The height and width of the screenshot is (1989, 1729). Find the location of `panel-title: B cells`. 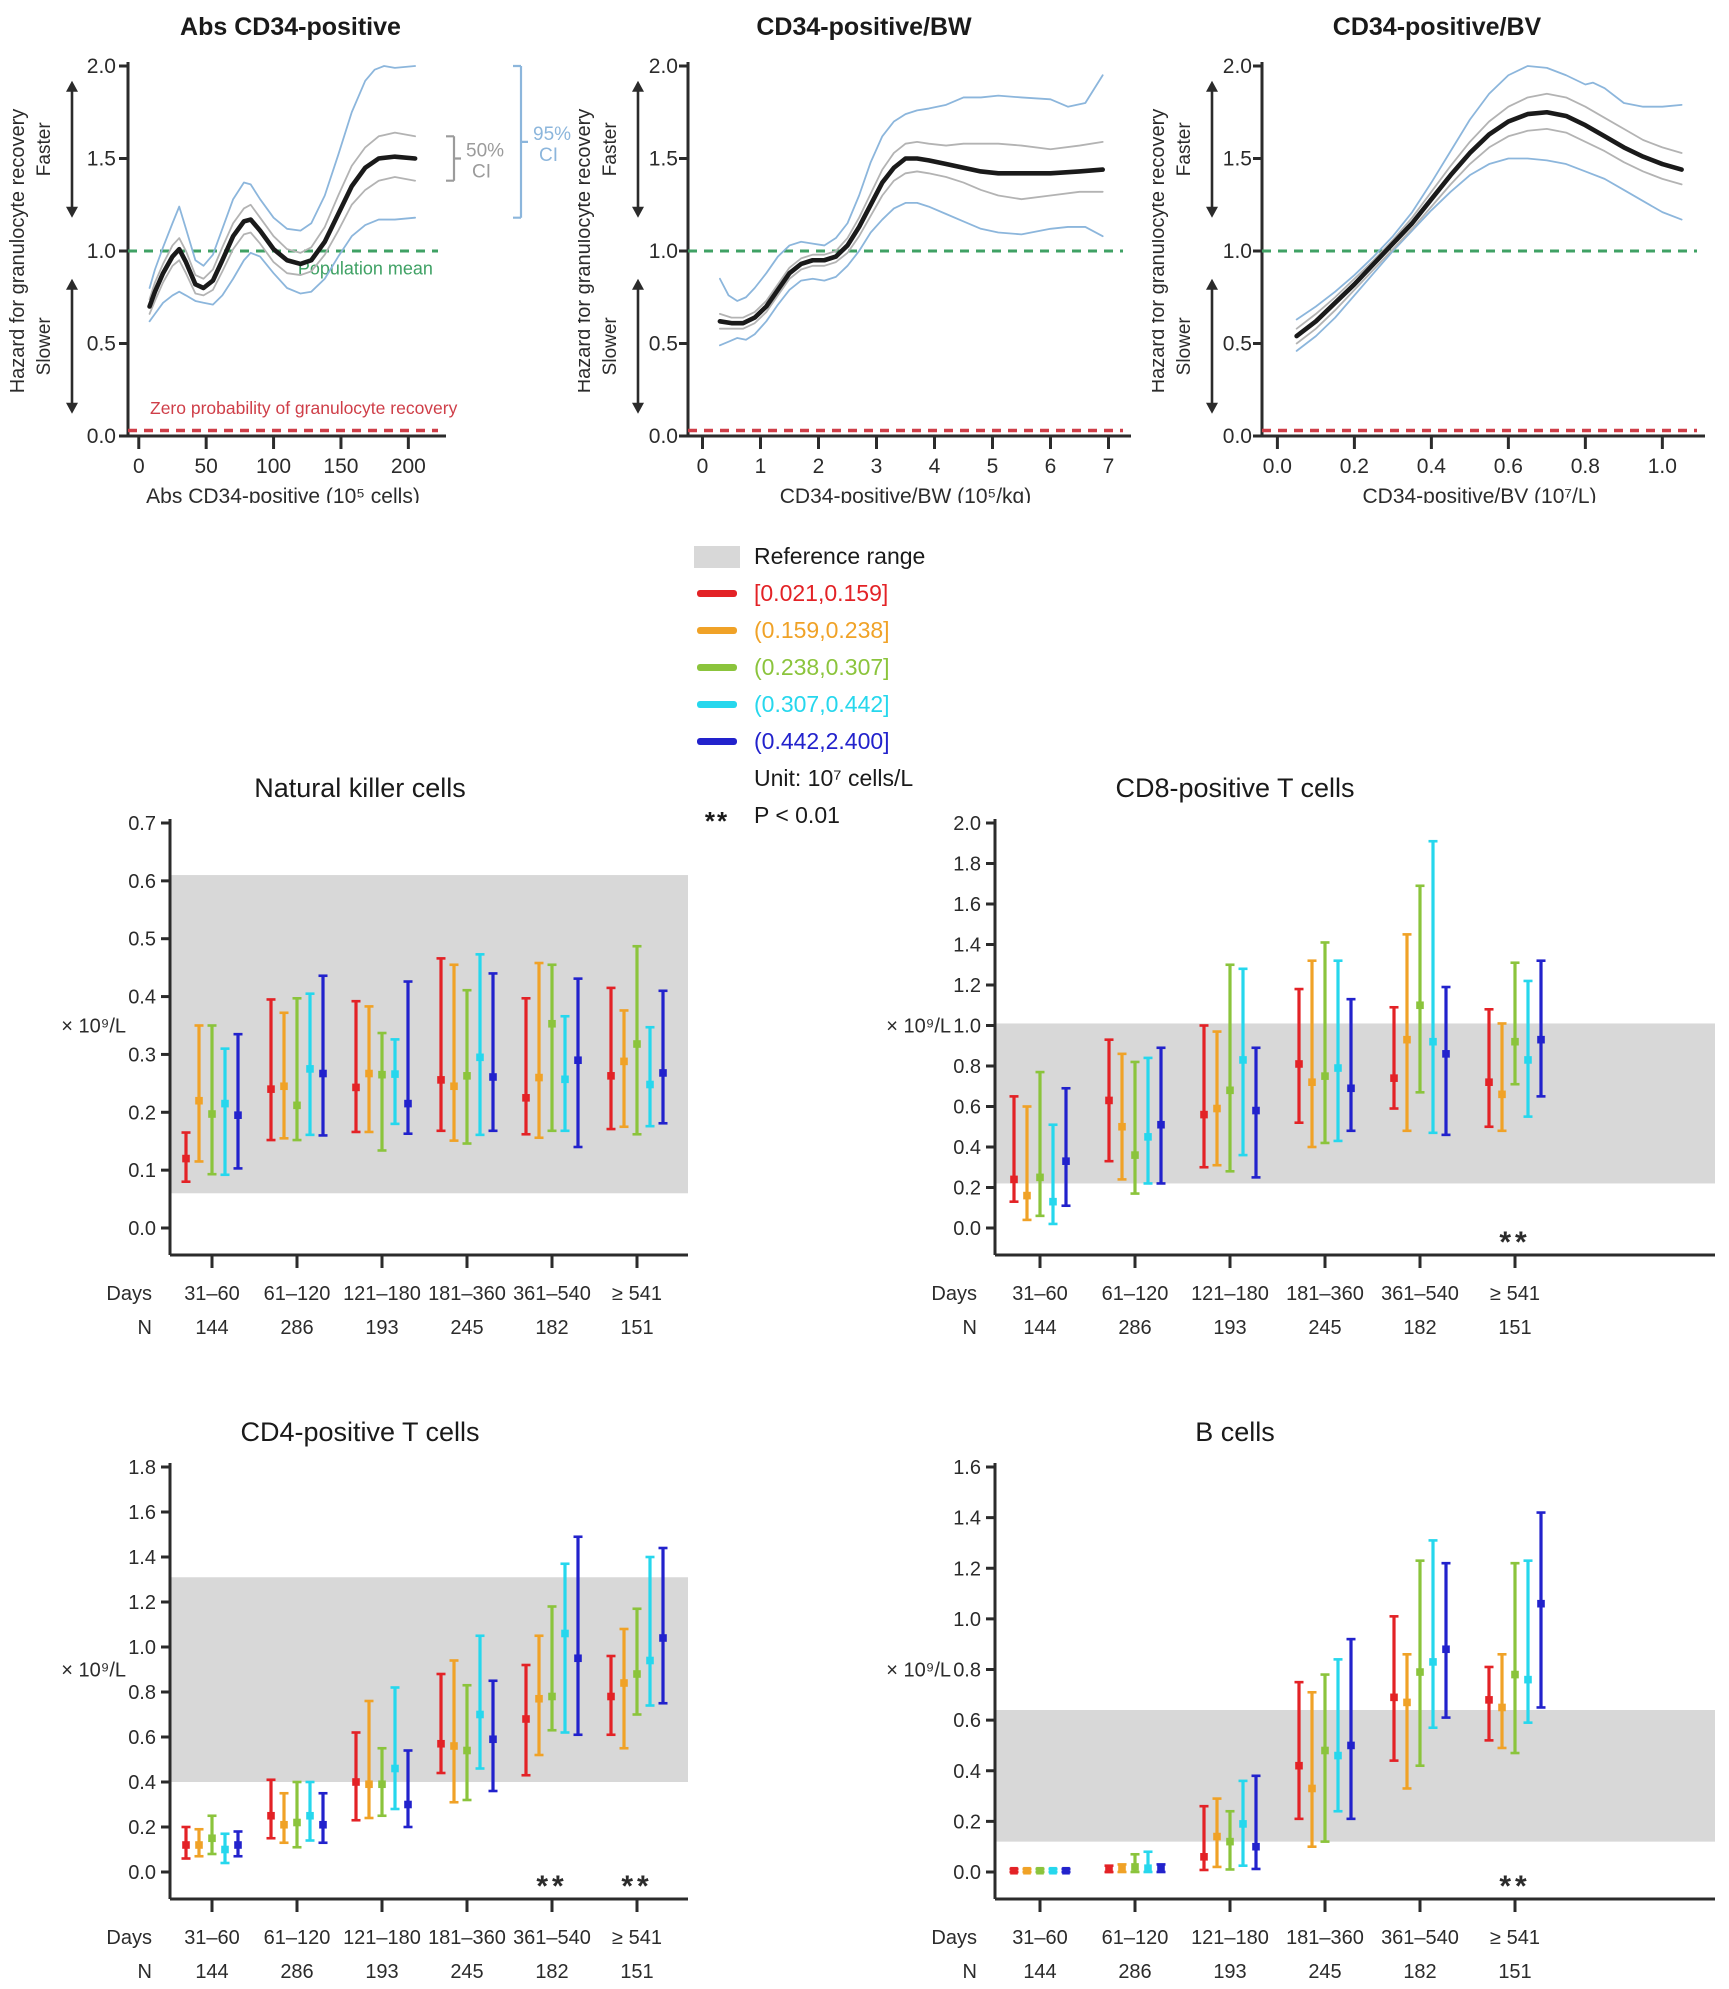

panel-title: B cells is located at coordinates (1235, 1432).